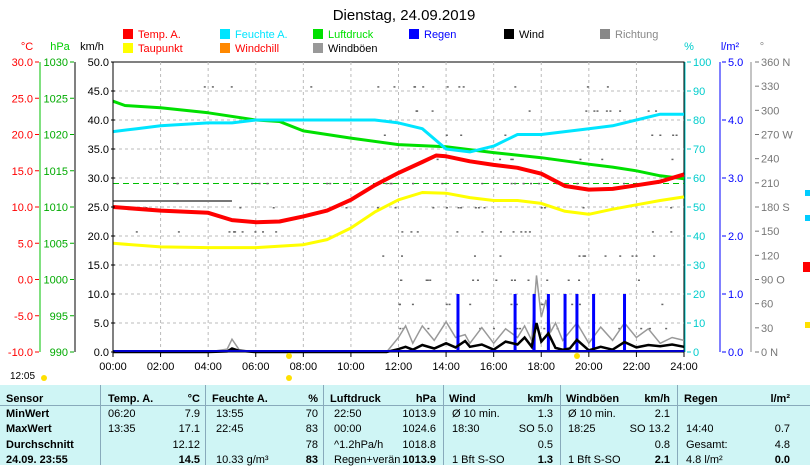 The width and height of the screenshot is (810, 467). Describe the element at coordinates (689, 47) in the screenshot. I see `unit-humidity: %` at that location.